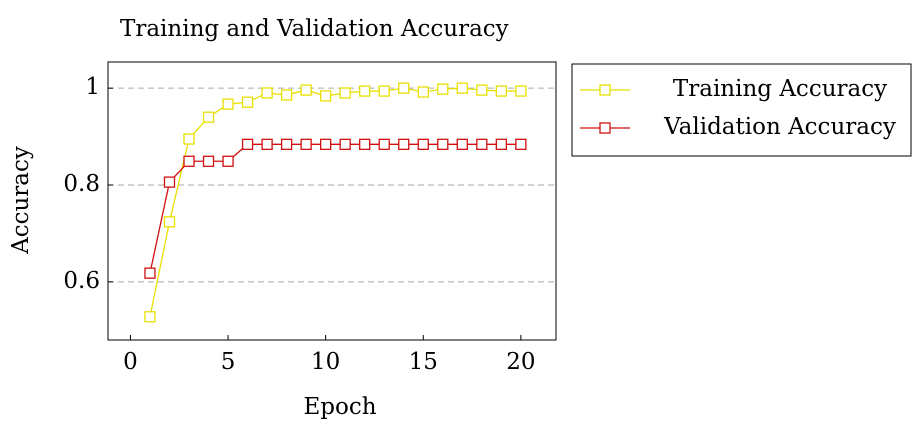 The image size is (913, 425). What do you see at coordinates (423, 362) in the screenshot?
I see `x-tick-label: 15` at bounding box center [423, 362].